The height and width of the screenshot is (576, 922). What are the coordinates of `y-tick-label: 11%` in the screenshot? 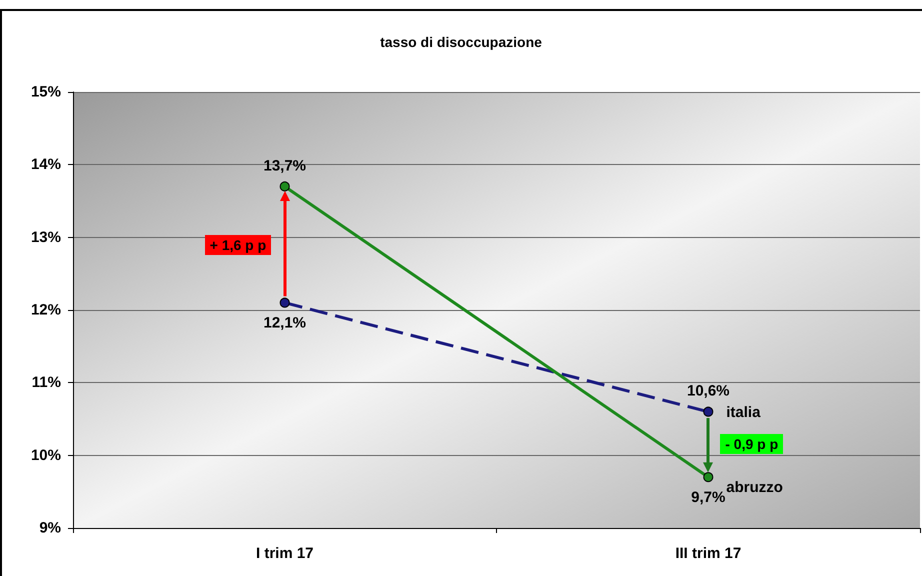 It's located at (46, 383).